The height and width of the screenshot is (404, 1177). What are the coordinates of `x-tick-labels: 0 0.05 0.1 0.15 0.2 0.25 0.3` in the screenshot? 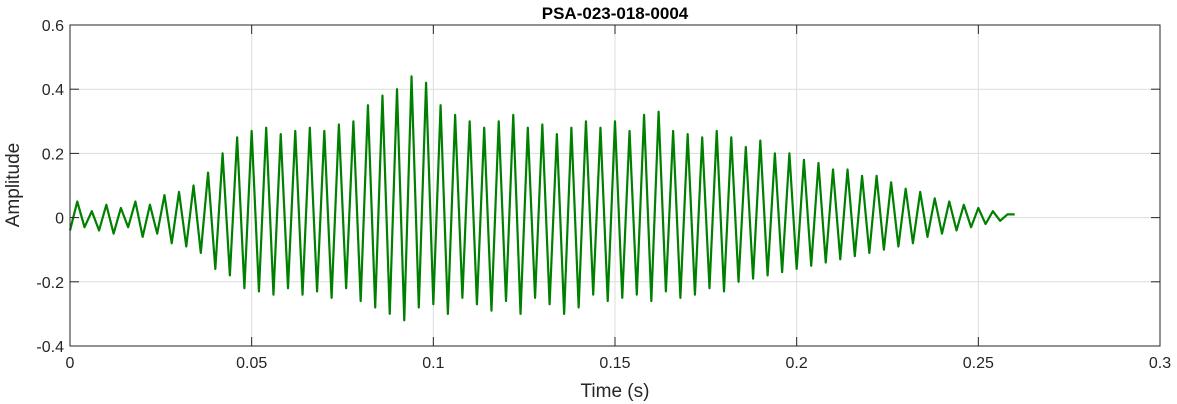 It's located at (619, 363).